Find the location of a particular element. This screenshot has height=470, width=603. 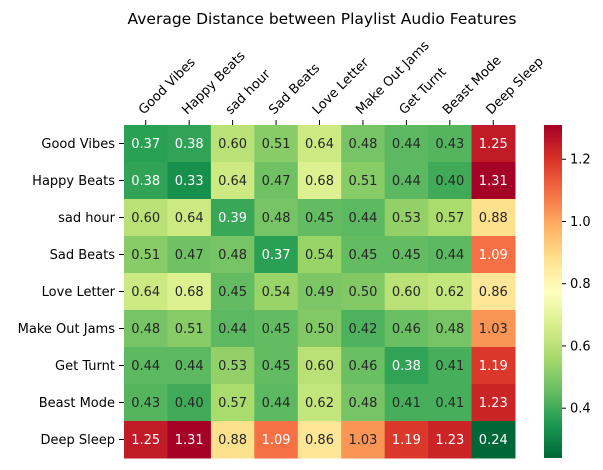

colorbar: 0.4 0.6 0.8 1.0 1.2 is located at coordinates (567, 291).